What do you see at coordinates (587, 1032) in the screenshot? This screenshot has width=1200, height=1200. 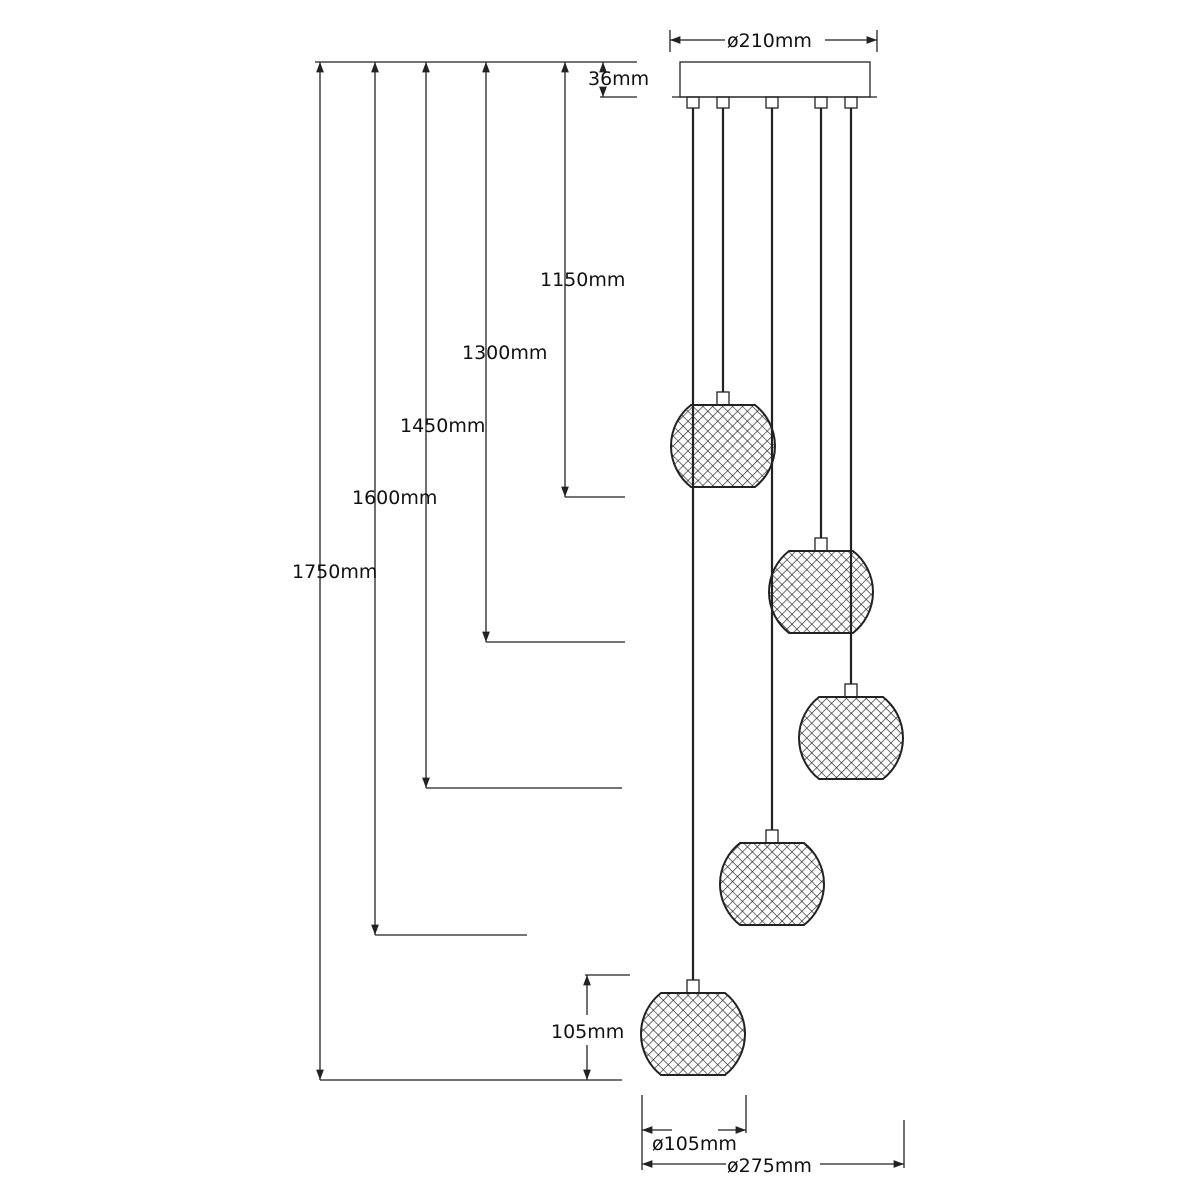 I see `shade-height-label: 105mm` at bounding box center [587, 1032].